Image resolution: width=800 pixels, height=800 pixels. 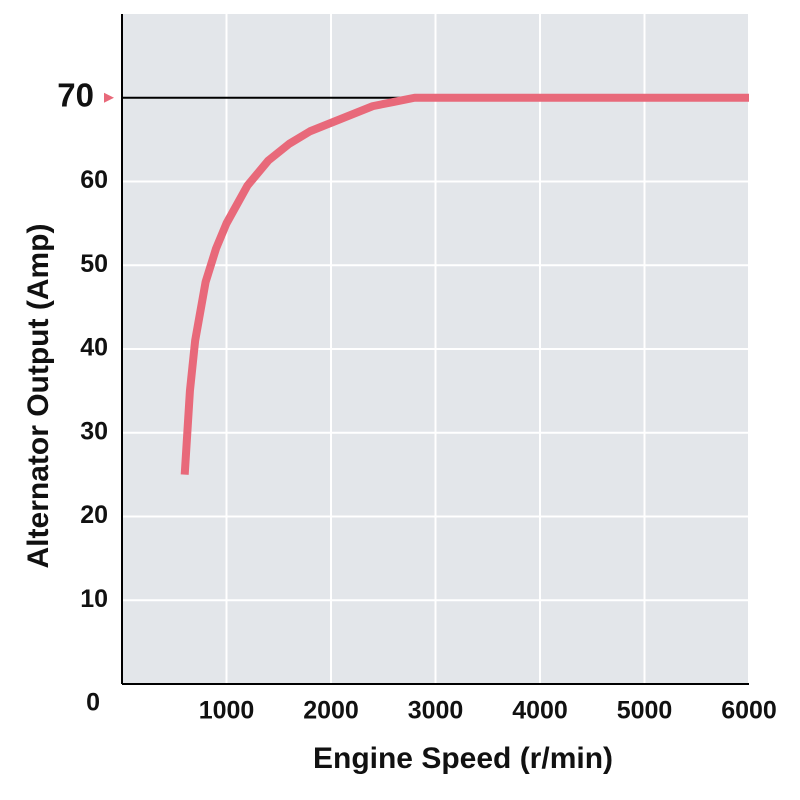 What do you see at coordinates (749, 711) in the screenshot?
I see `x-tick-label: 6000` at bounding box center [749, 711].